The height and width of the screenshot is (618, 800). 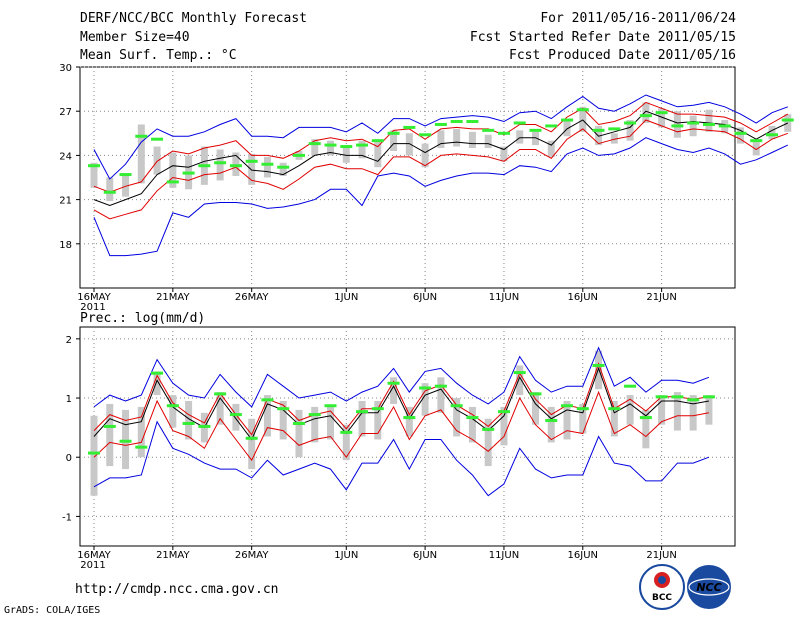 I want to click on prec-ytick-label: 2, so click(x=69, y=340).